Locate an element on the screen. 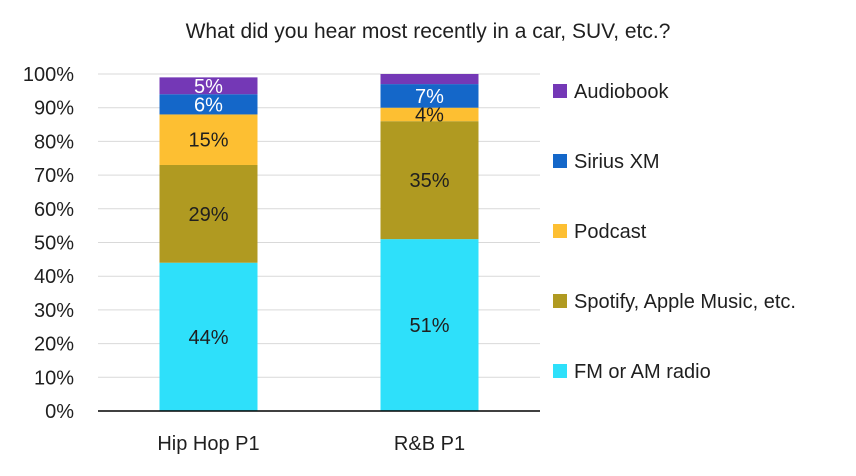 The width and height of the screenshot is (856, 476). y-tick-label: 50% is located at coordinates (54, 244).